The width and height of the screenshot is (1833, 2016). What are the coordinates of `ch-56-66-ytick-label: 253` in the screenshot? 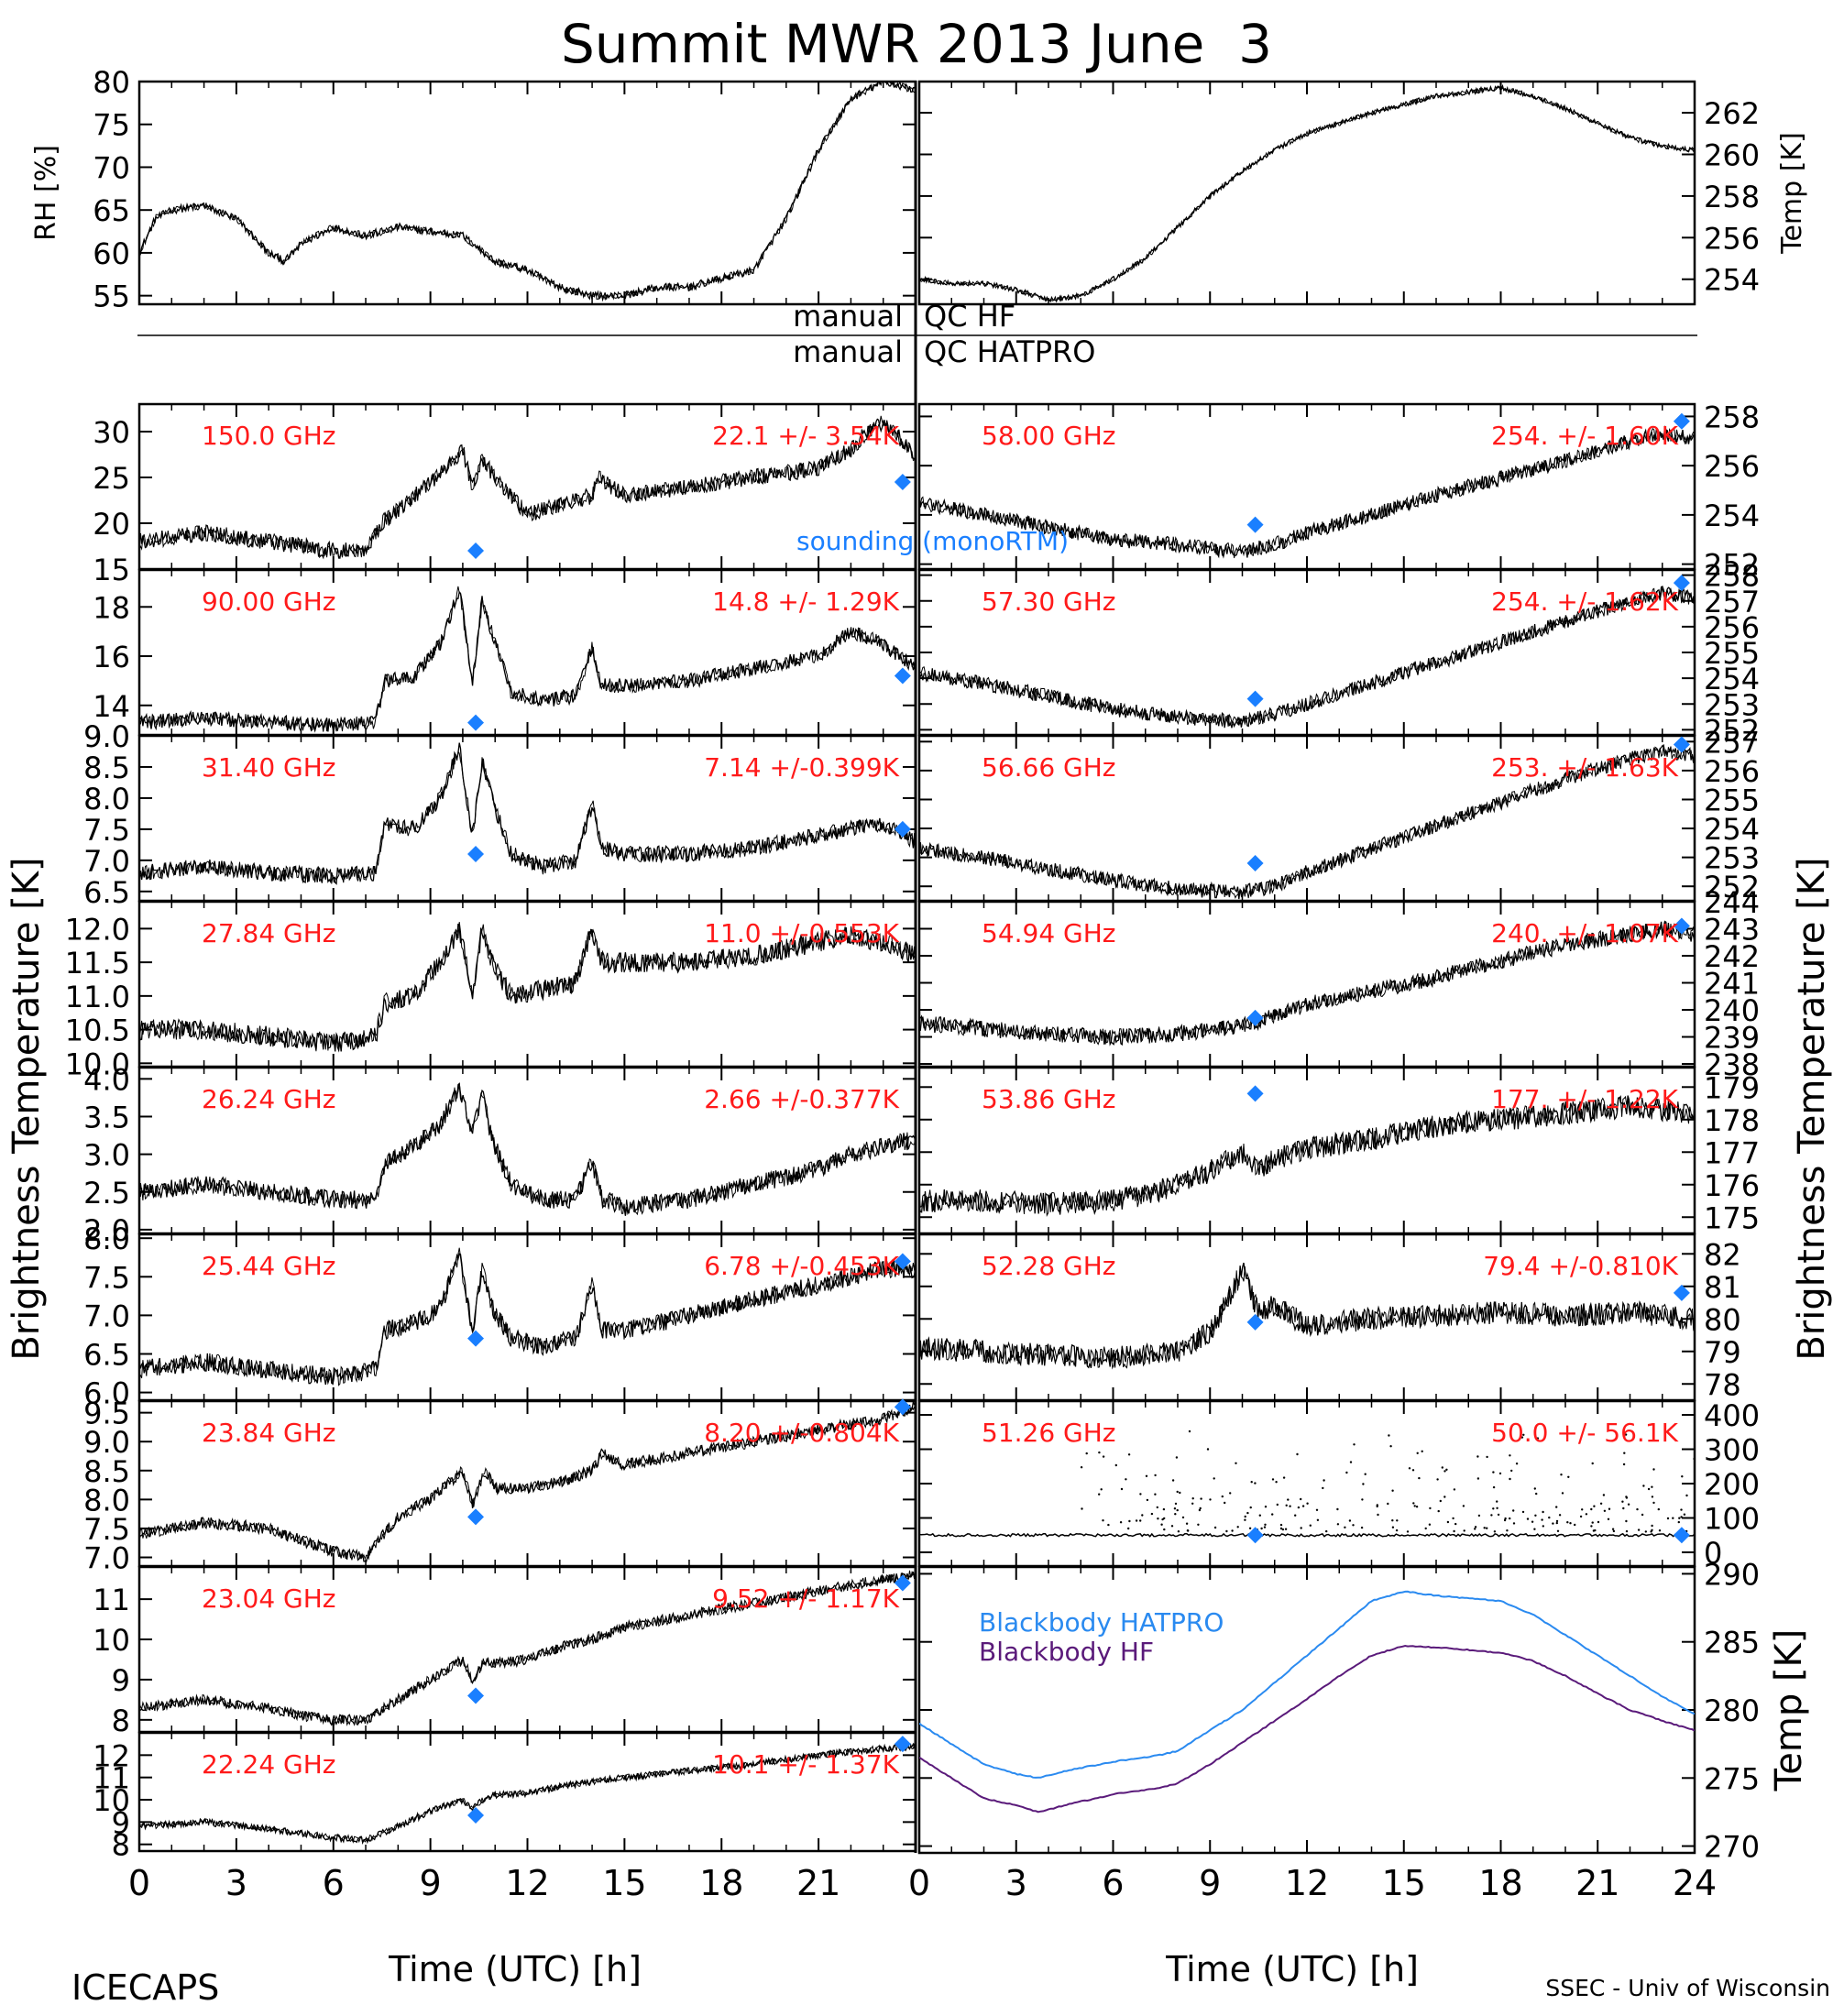 It's located at (1732, 858).